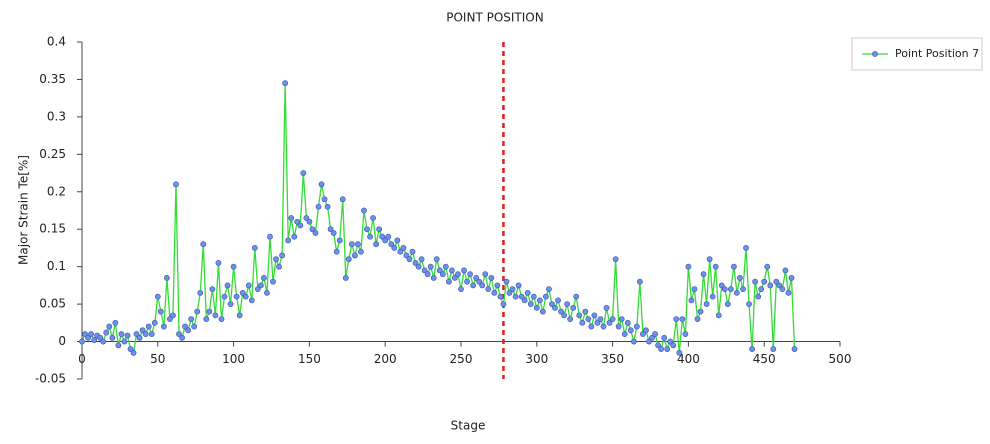 This screenshot has width=990, height=444. Describe the element at coordinates (56, 116) in the screenshot. I see `y-tick-label: 0.3` at that location.